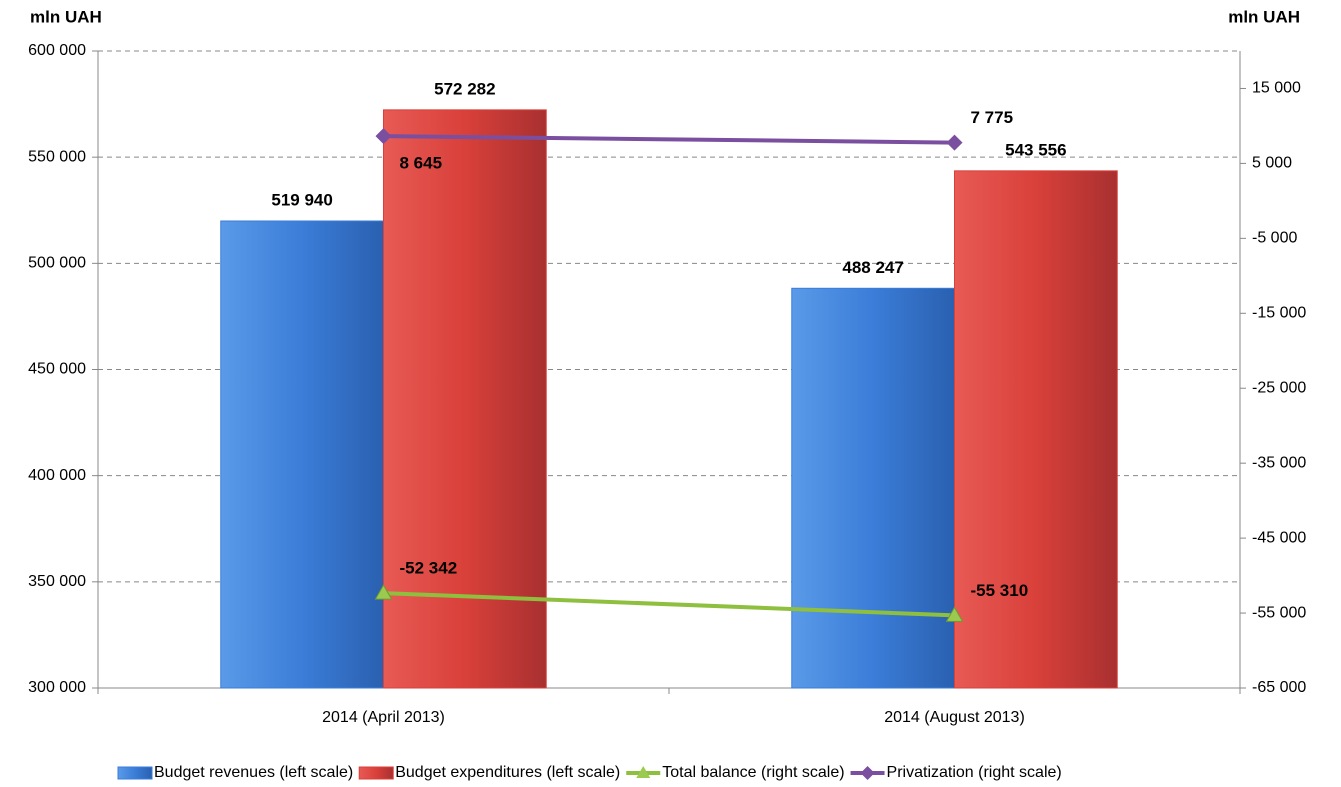  What do you see at coordinates (1279, 313) in the screenshot?
I see `y2-tick-label: -15 000` at bounding box center [1279, 313].